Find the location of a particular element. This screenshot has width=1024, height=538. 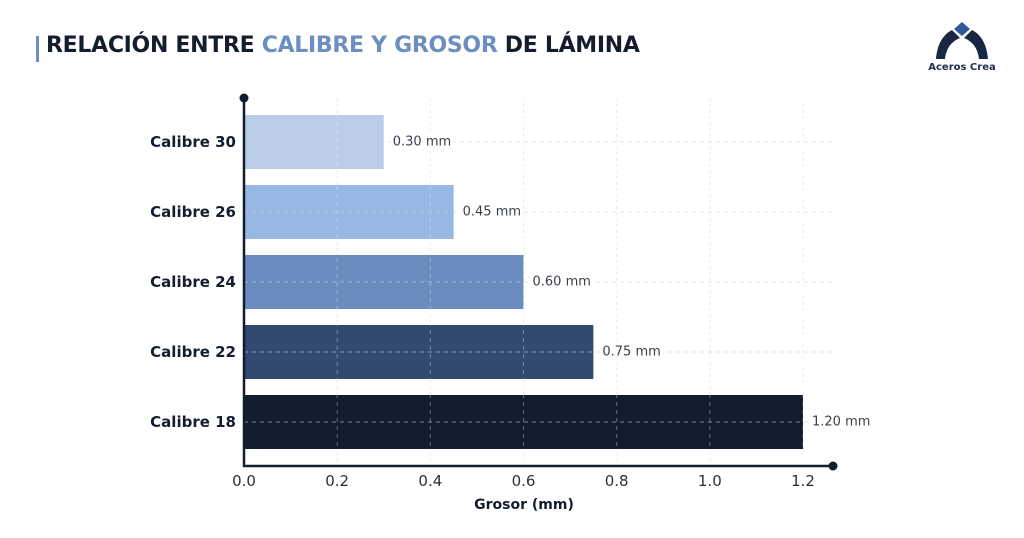

value-label: 0.60 mm is located at coordinates (561, 282).